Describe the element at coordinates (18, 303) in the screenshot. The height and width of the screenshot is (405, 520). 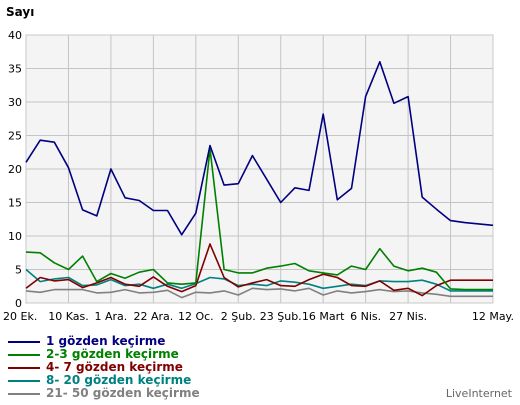
I see `y-tick-label: 0` at that location.